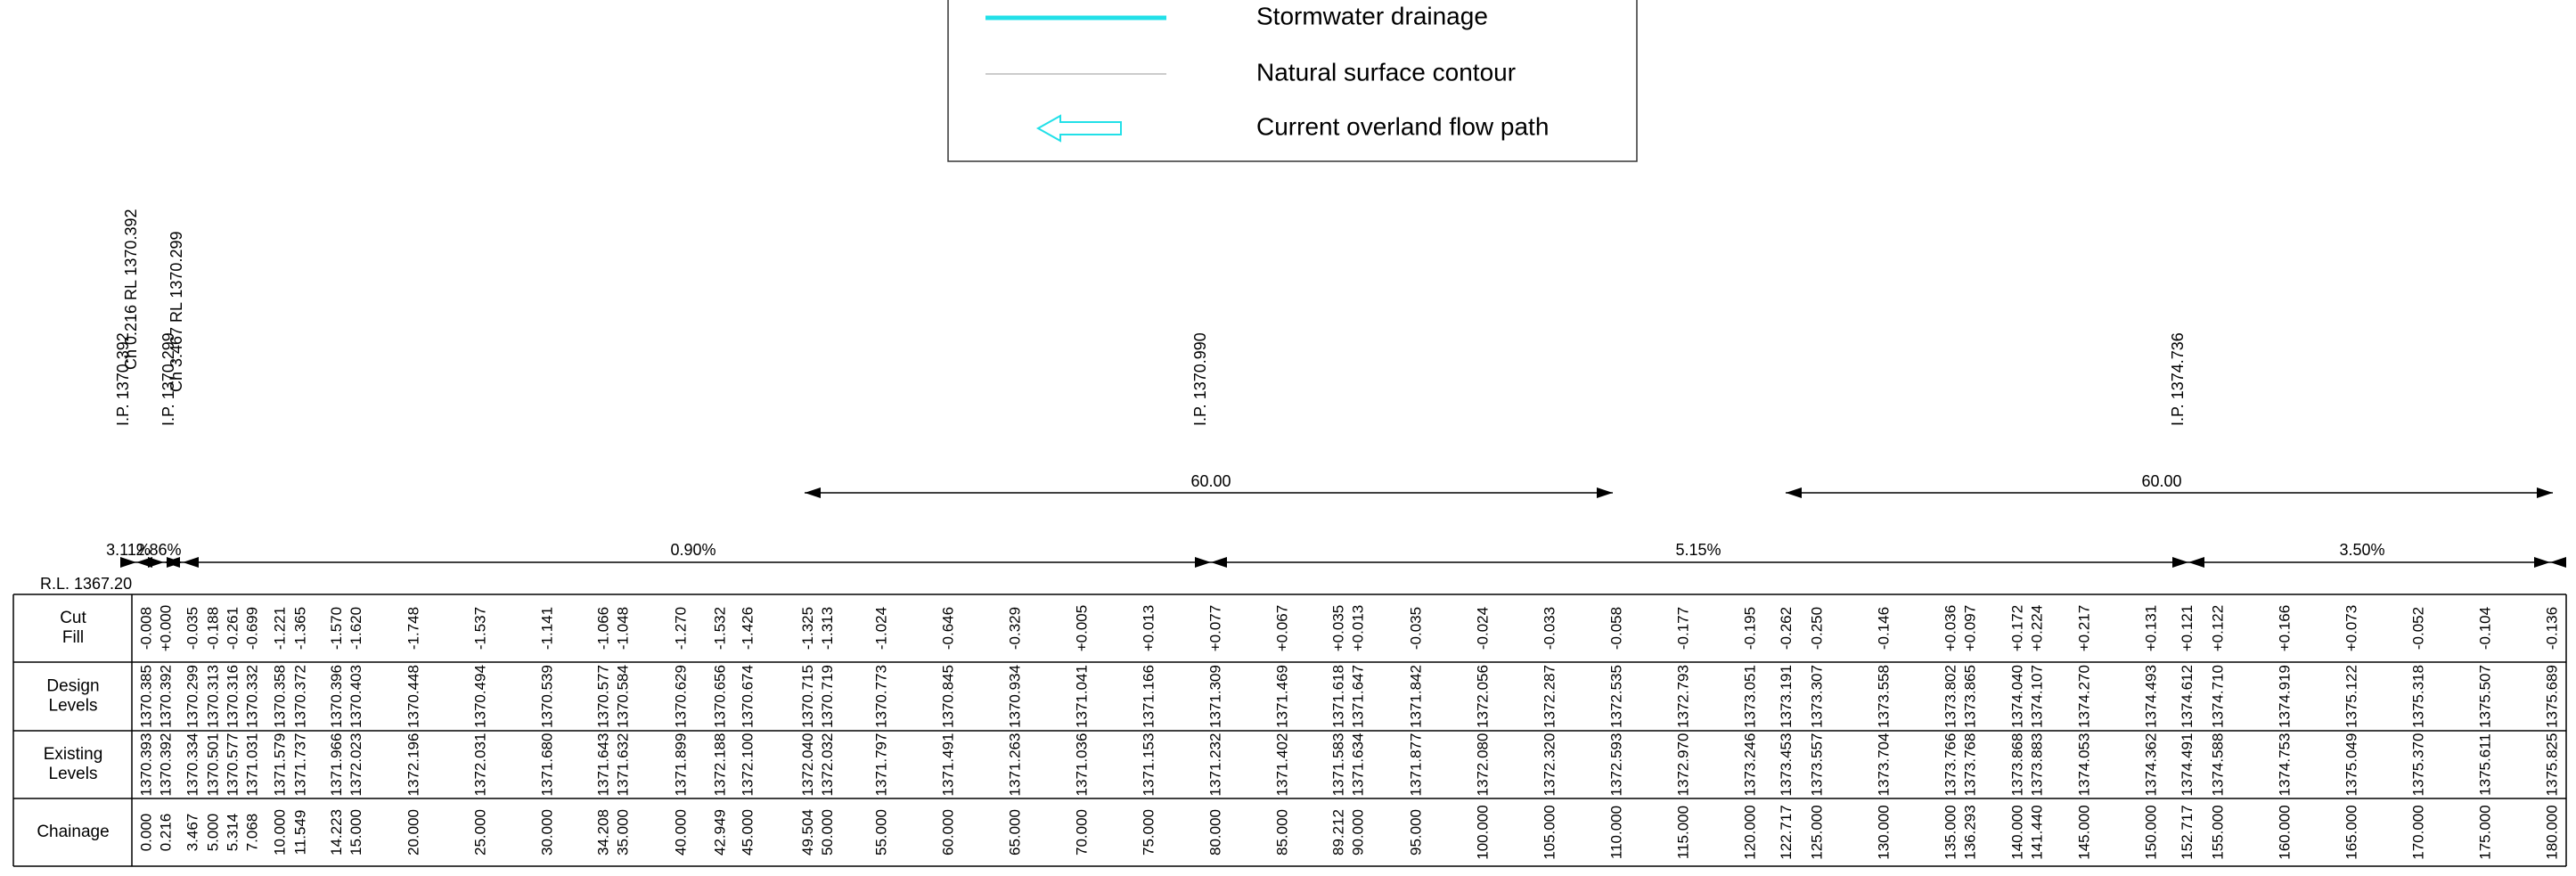 The height and width of the screenshot is (876, 2576). I want to click on cell-value: 1373.802, so click(1950, 696).